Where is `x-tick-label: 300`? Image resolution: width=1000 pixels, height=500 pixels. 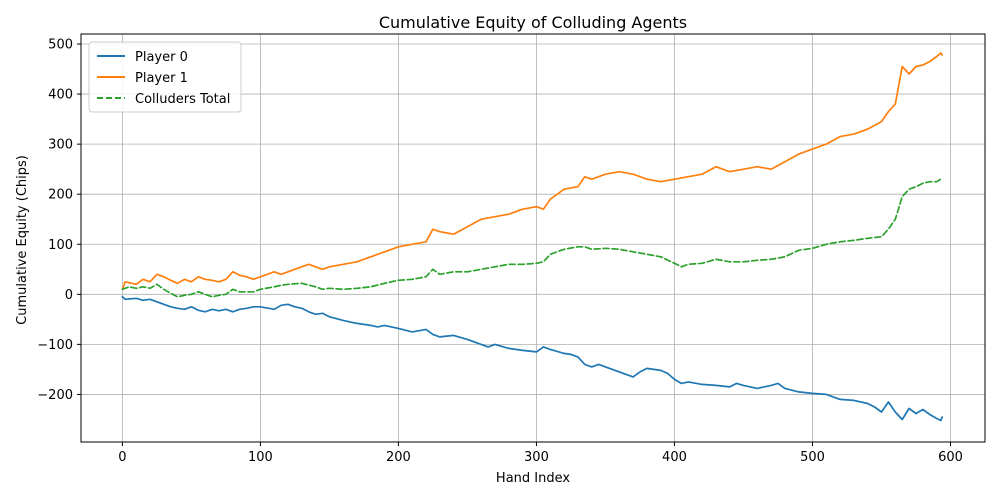
x-tick-label: 300 is located at coordinates (536, 457).